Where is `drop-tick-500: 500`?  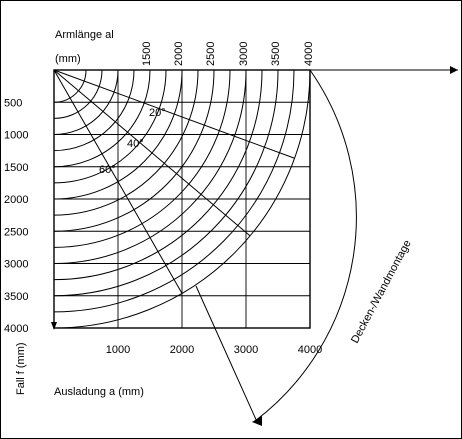
drop-tick-500: 500 is located at coordinates (13, 103).